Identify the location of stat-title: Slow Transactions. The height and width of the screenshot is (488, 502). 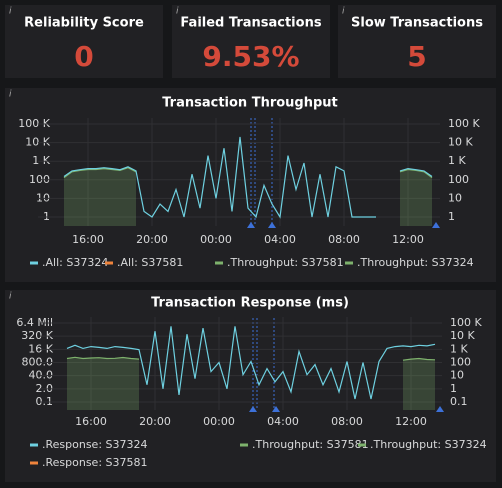
(417, 23).